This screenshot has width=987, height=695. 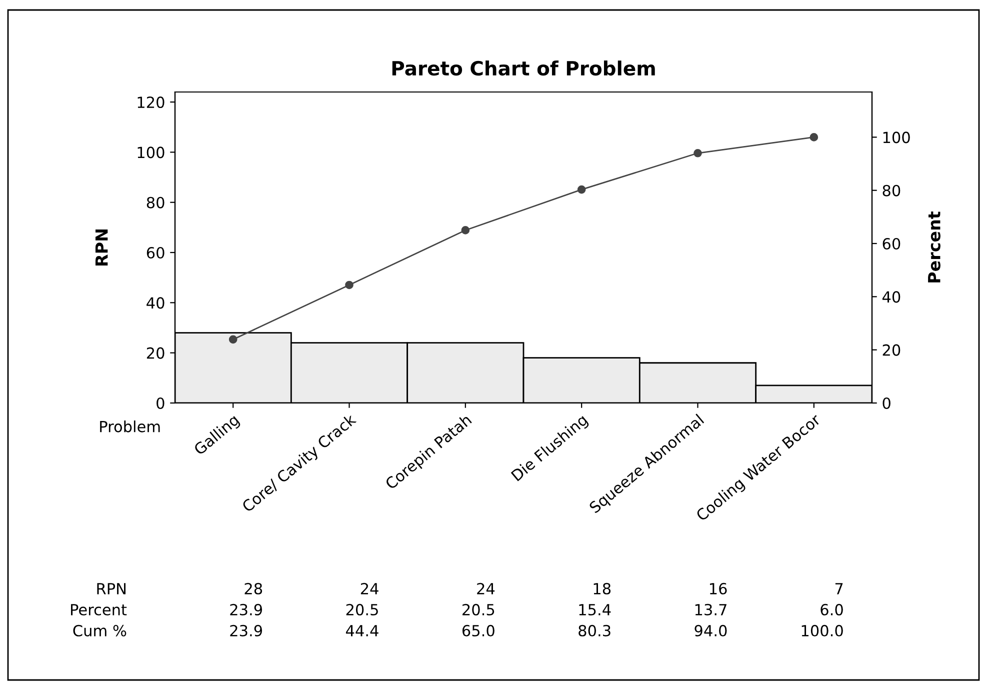 I want to click on y-axis-title: RPN, so click(x=102, y=248).